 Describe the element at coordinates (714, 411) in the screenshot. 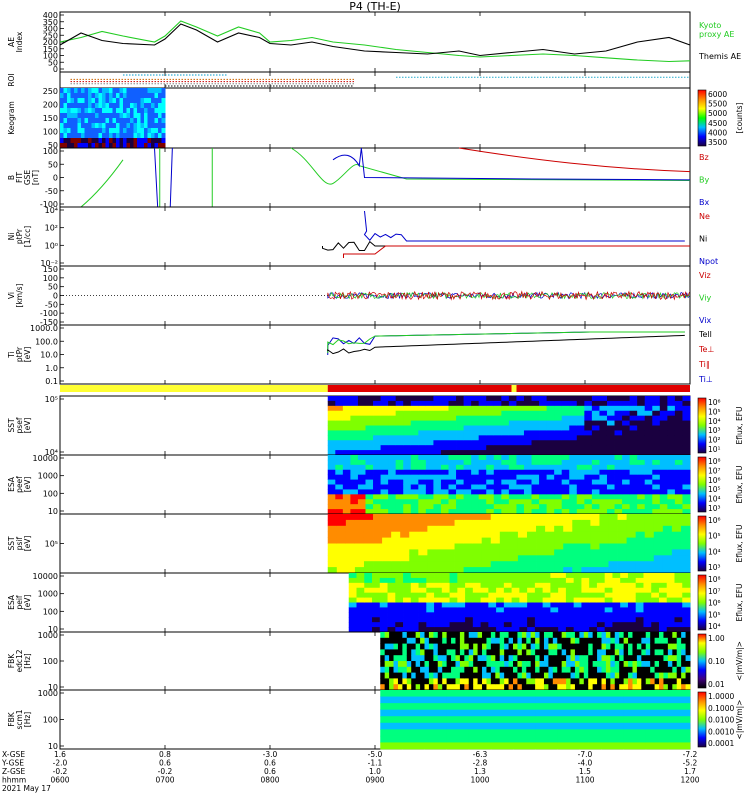

I see `colorbar-tick: 10⁵` at that location.